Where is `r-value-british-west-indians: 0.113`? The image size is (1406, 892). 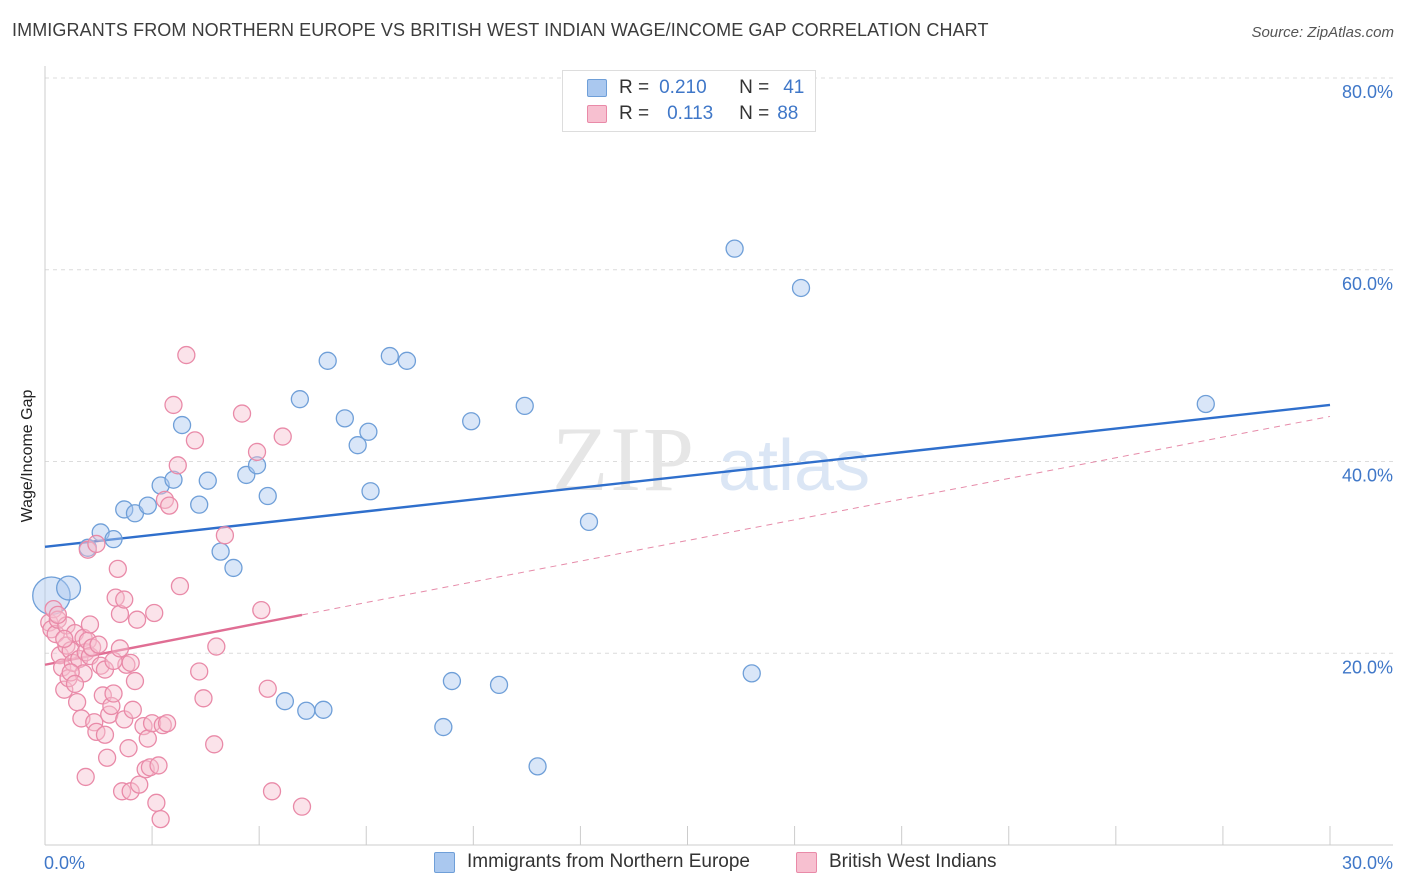
r-value-british-west-indians: 0.113 is located at coordinates (690, 113).